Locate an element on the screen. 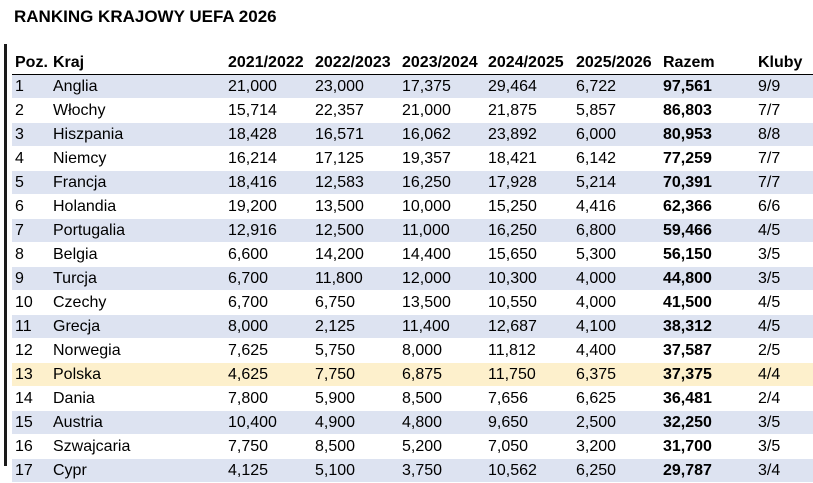 The image size is (813, 483). cell-2025: 6,000 is located at coordinates (616, 134).